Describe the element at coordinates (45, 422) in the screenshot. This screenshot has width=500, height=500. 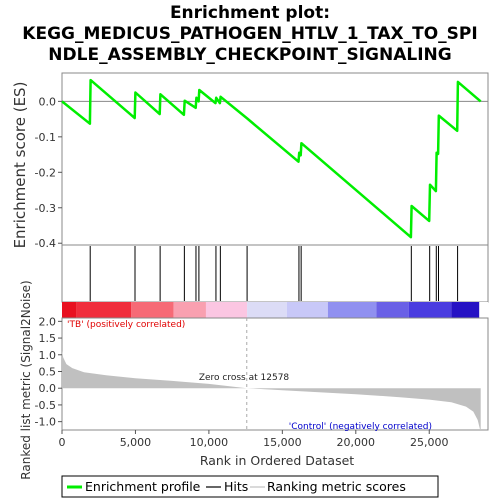
I see `metric-y-tick-label: -1.0` at that location.